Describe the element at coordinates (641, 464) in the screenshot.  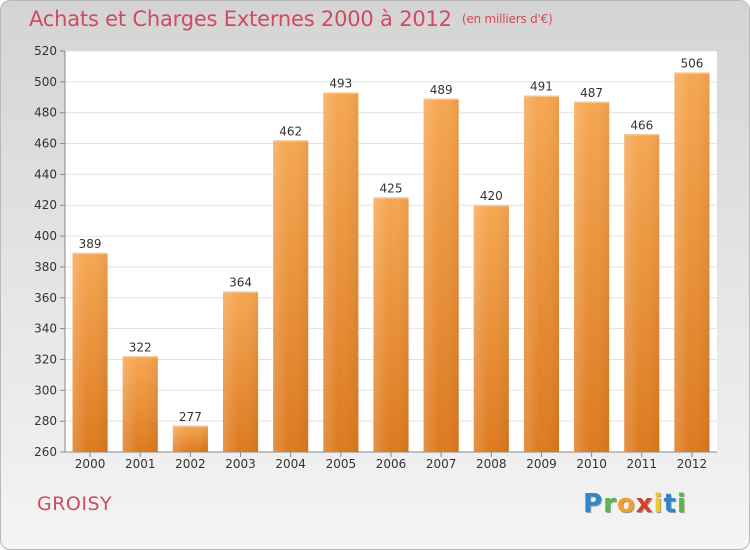
I see `x-tick-label-2011: 2011` at that location.